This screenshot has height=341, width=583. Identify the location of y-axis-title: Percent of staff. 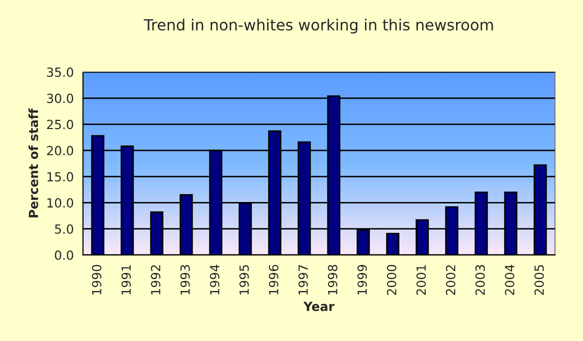
(33, 163).